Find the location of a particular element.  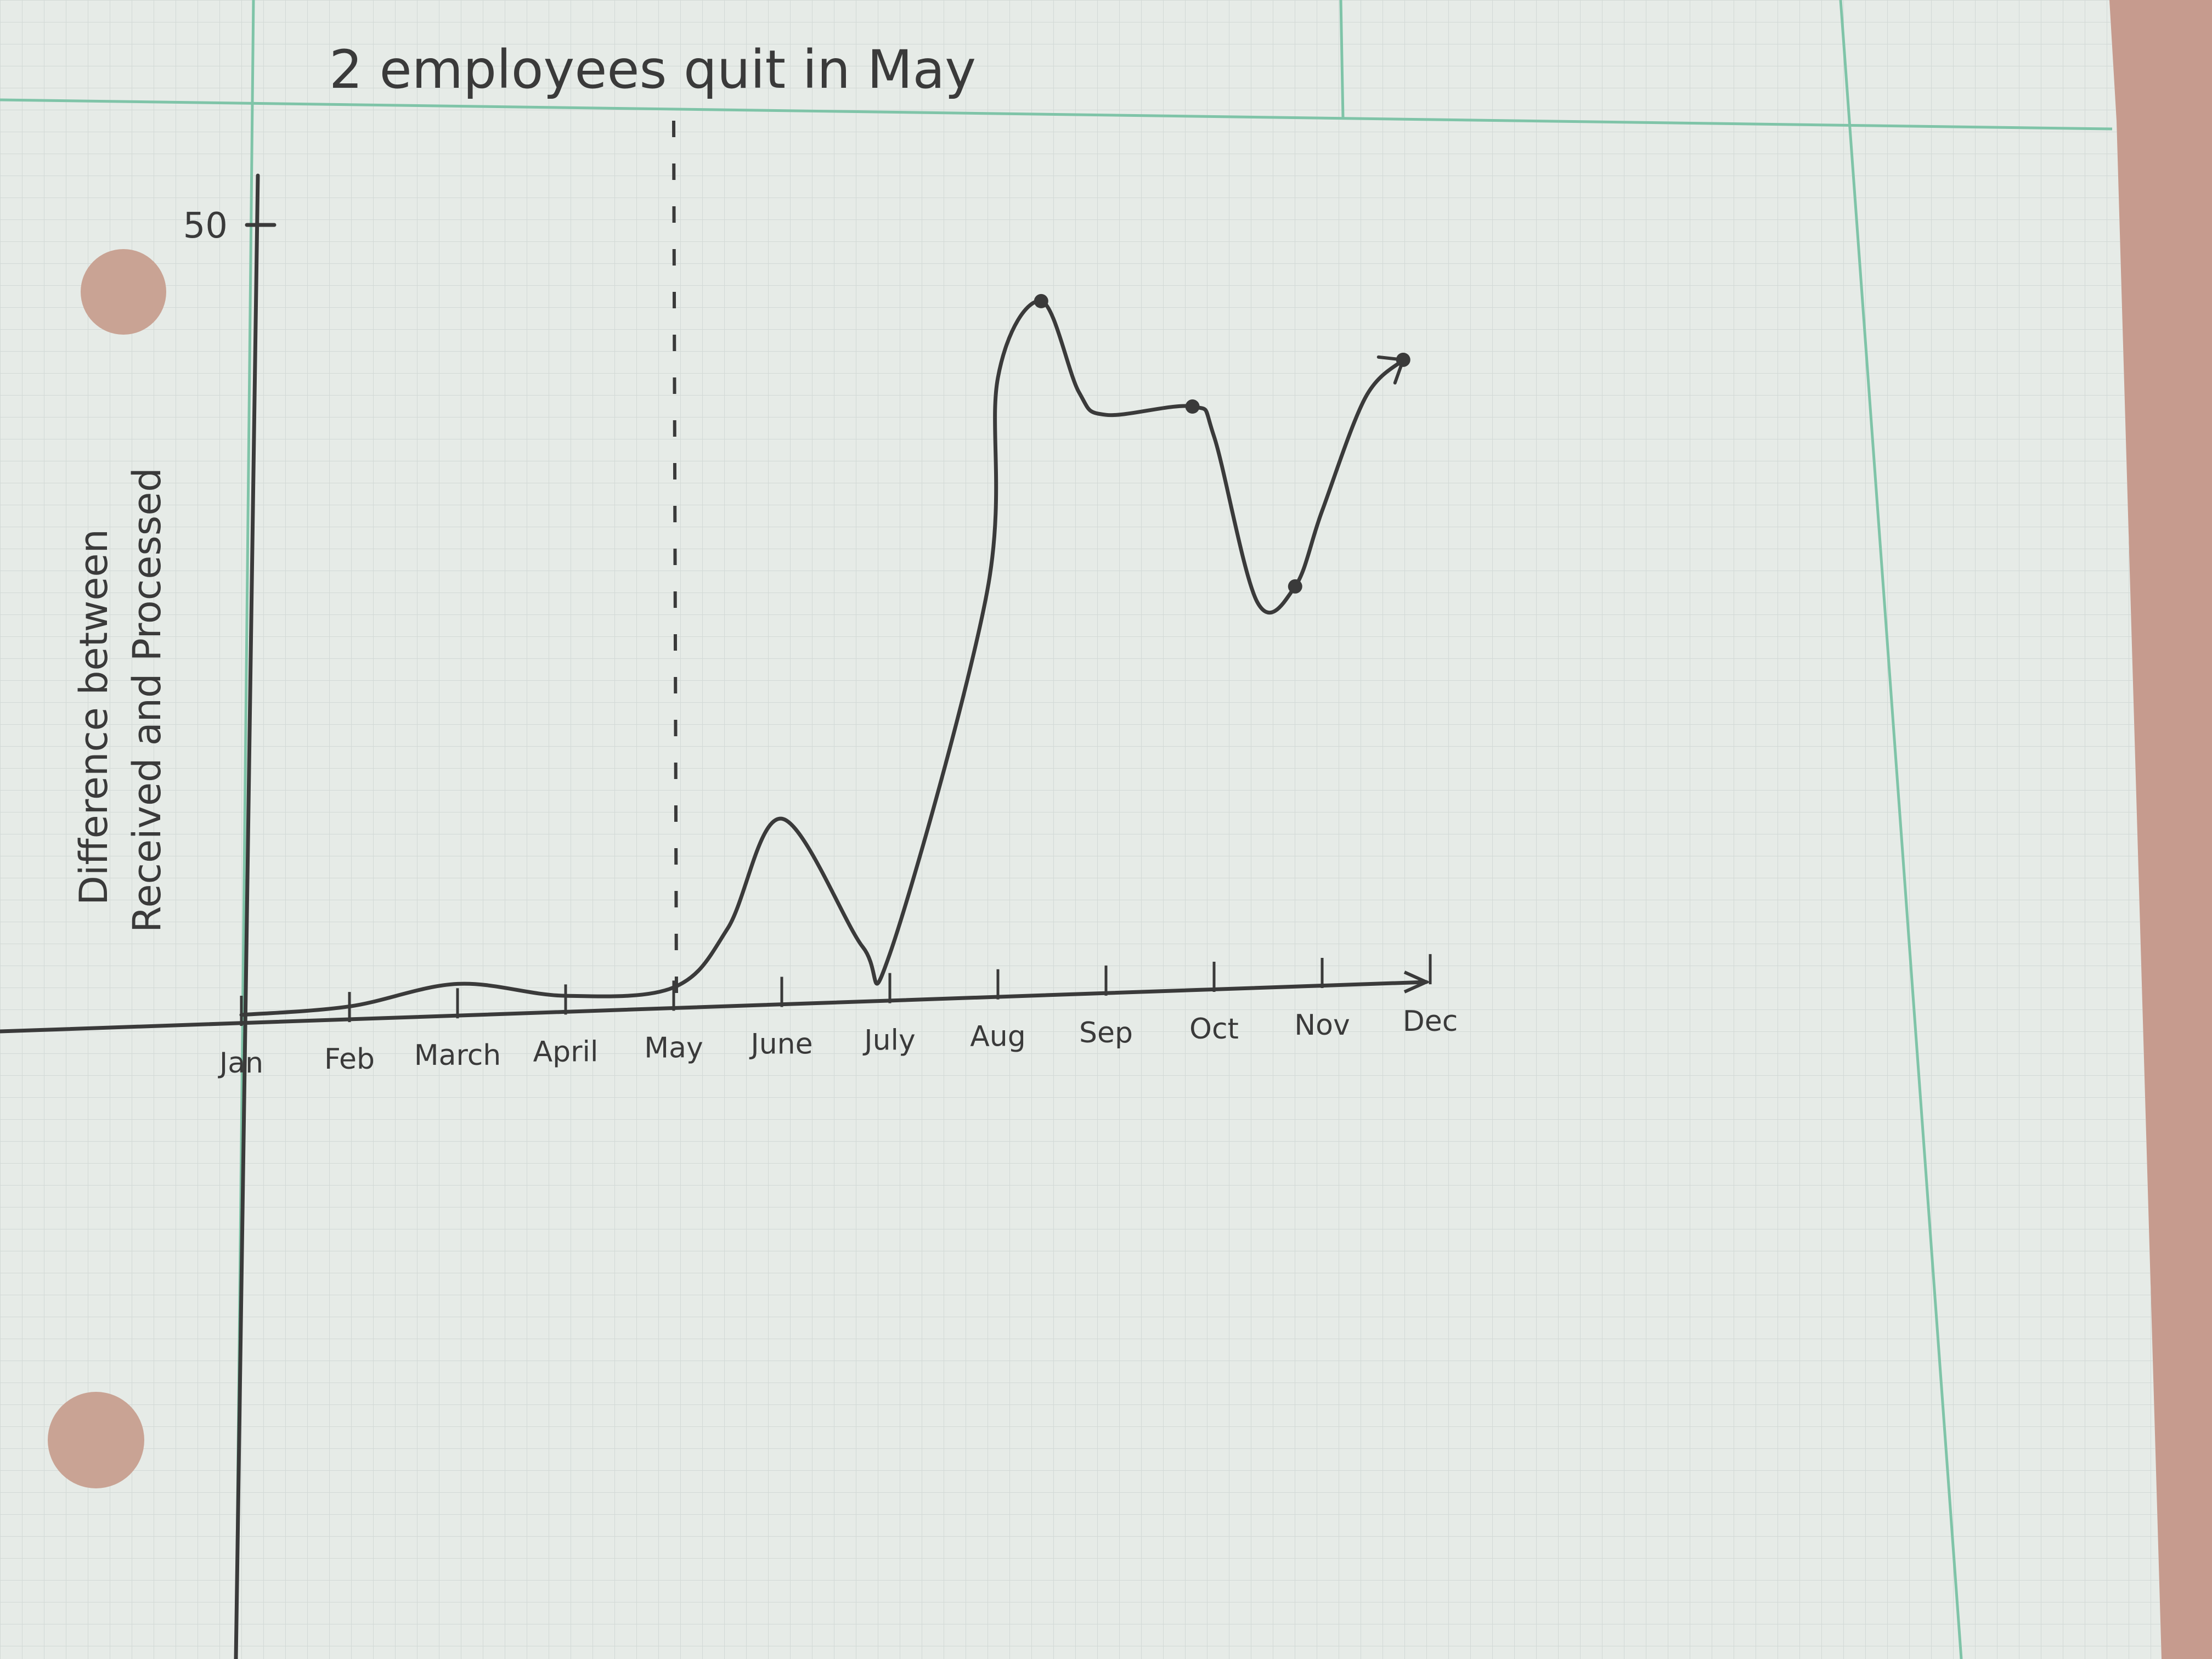

y-tick-label-50: 50 is located at coordinates (205, 226).